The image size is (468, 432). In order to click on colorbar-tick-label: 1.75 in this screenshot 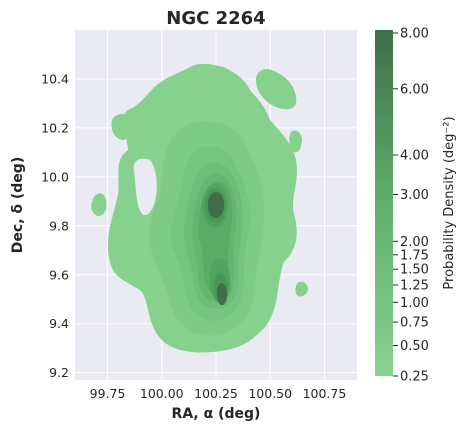, I will do `click(414, 255)`.